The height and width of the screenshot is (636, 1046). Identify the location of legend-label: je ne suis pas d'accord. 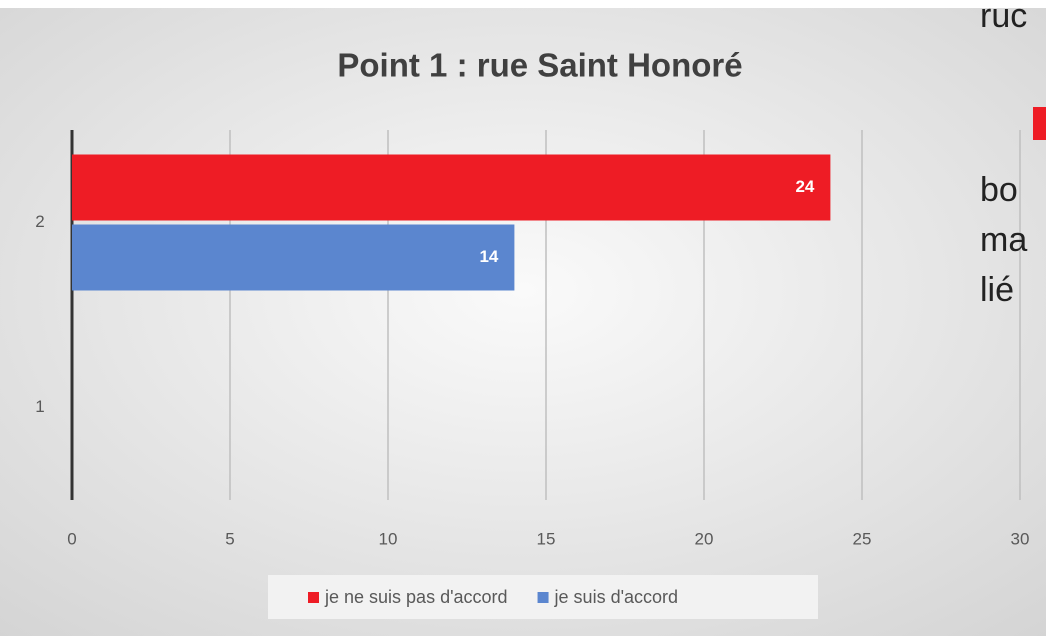
(416, 597).